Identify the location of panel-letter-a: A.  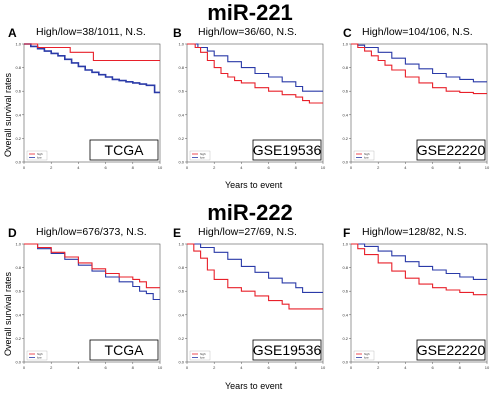
(12, 33).